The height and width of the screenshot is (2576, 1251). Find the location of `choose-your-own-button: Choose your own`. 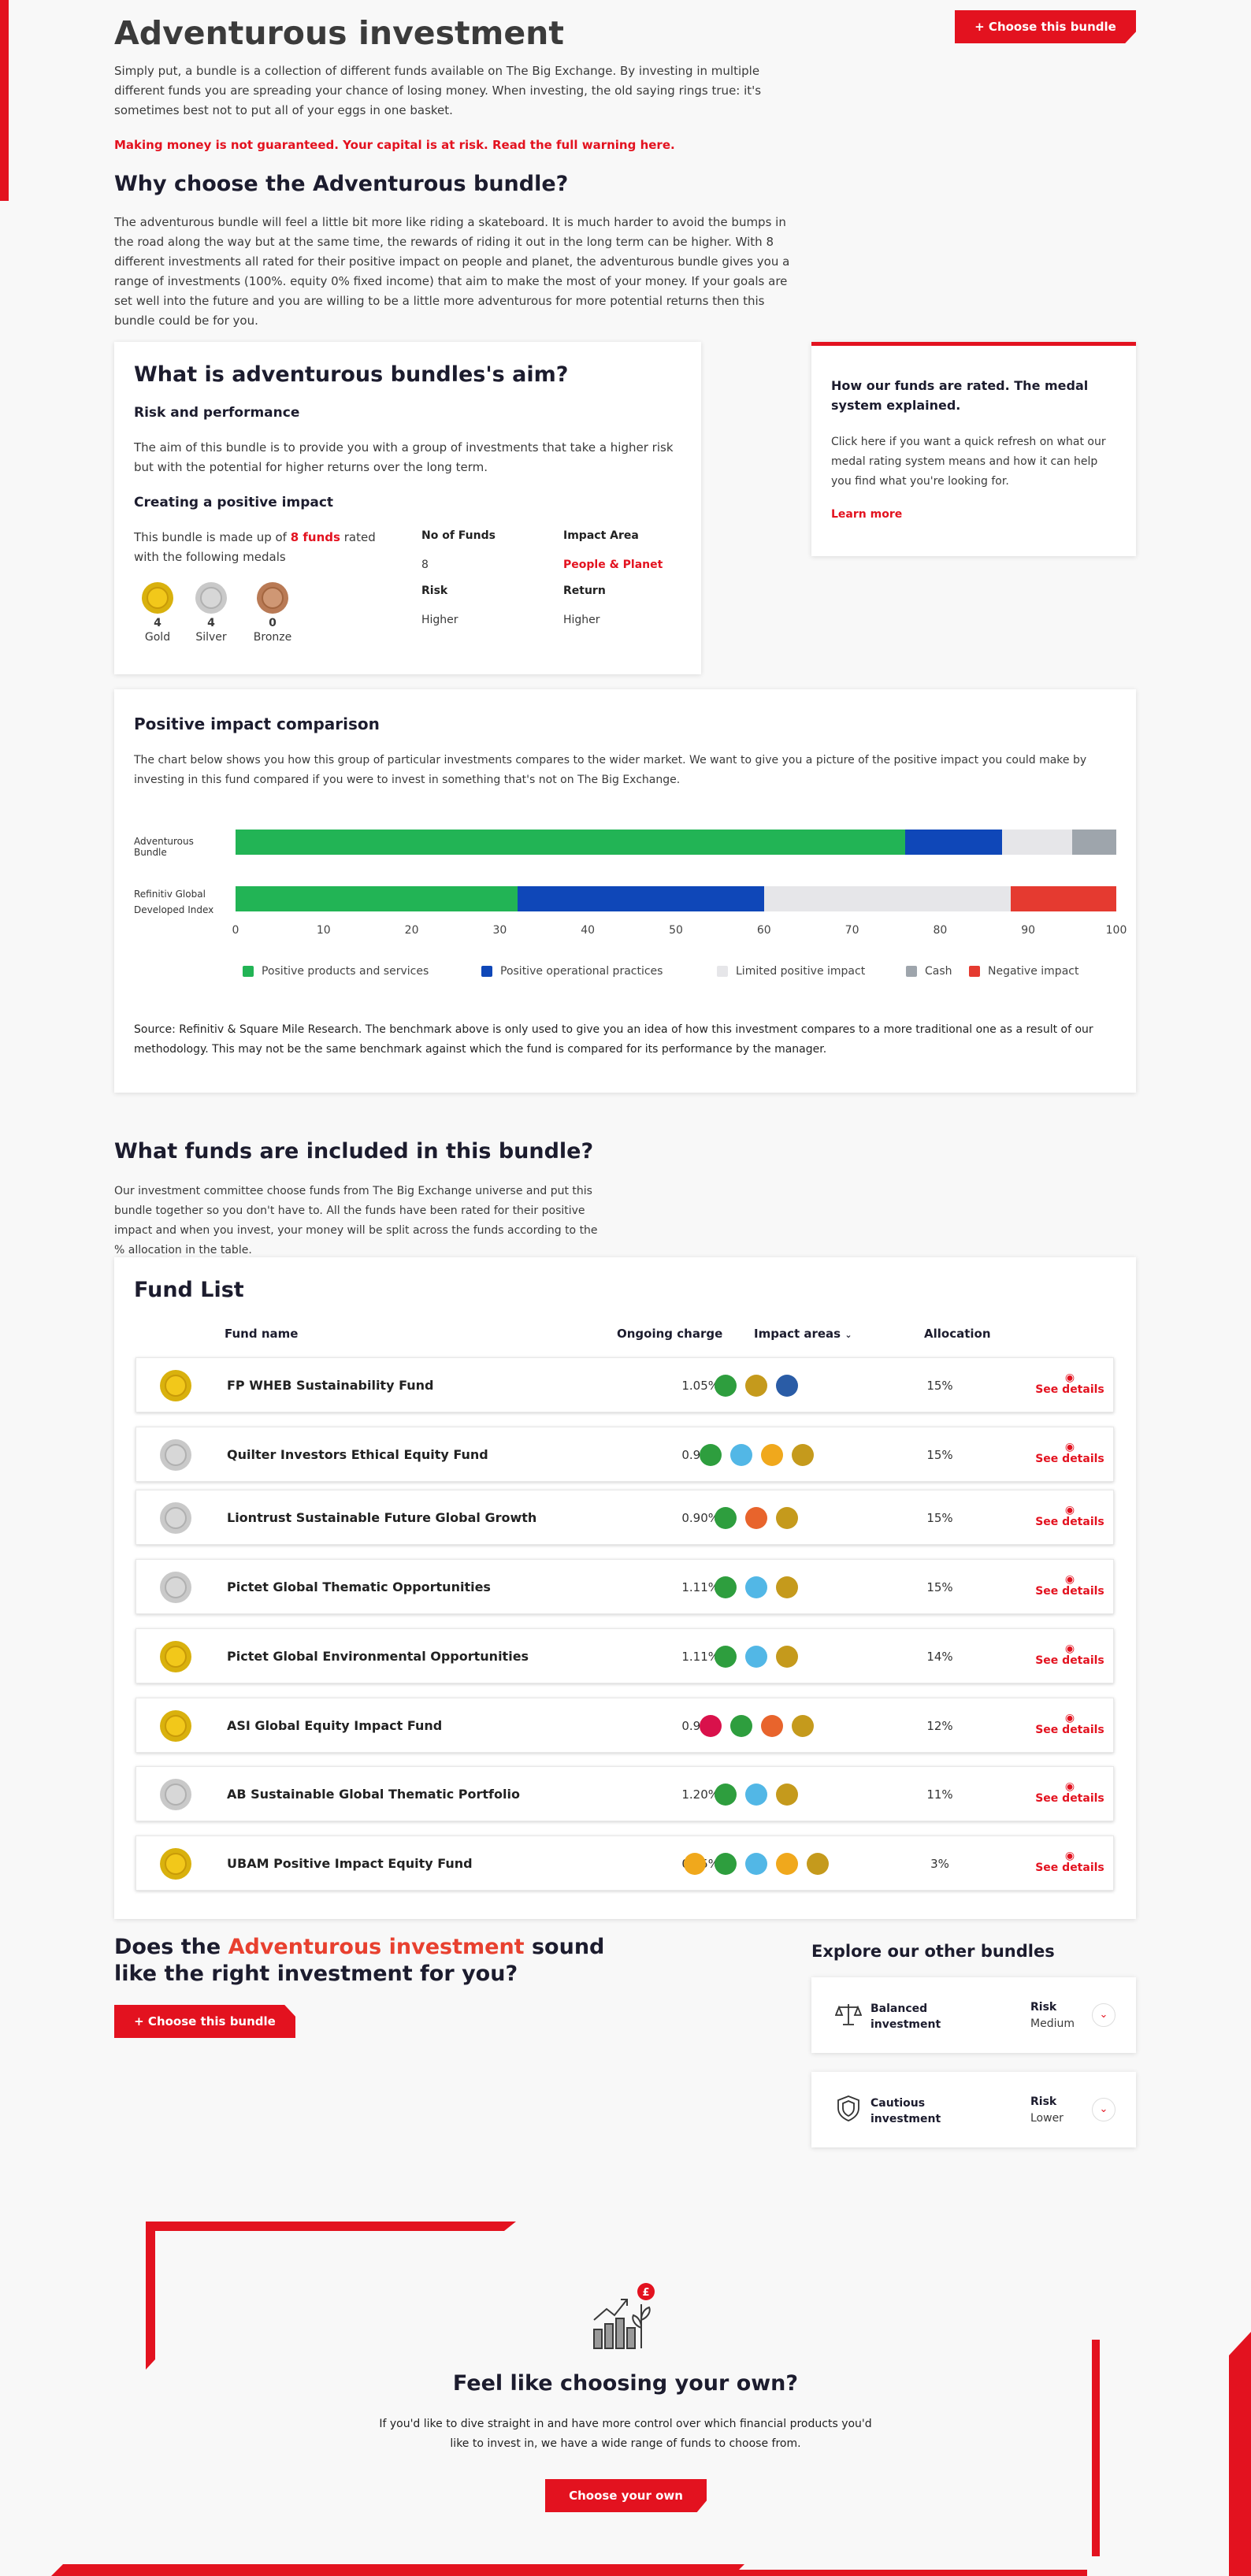

choose-your-own-button: Choose your own is located at coordinates (626, 2495).